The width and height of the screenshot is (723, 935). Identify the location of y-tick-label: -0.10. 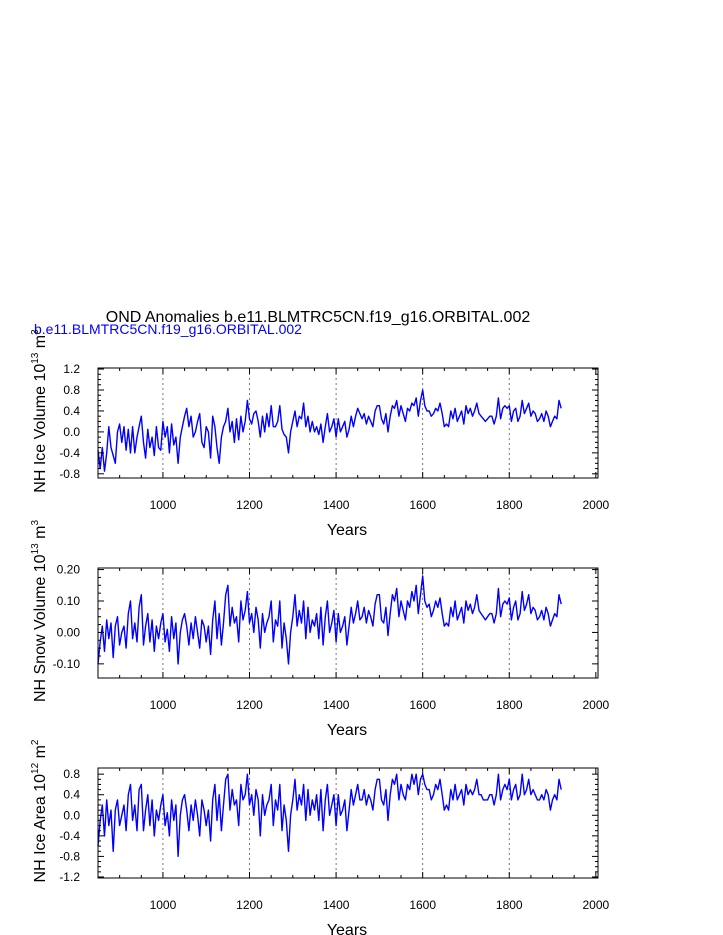
(67, 664).